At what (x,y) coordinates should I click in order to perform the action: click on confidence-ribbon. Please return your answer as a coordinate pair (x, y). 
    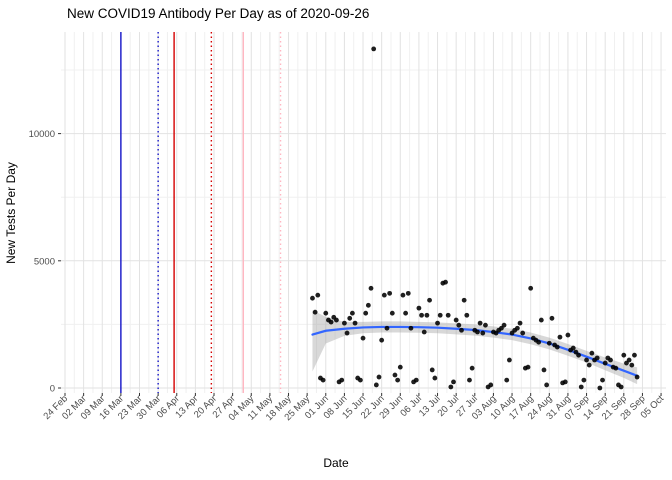
    Looking at the image, I should click on (475, 347).